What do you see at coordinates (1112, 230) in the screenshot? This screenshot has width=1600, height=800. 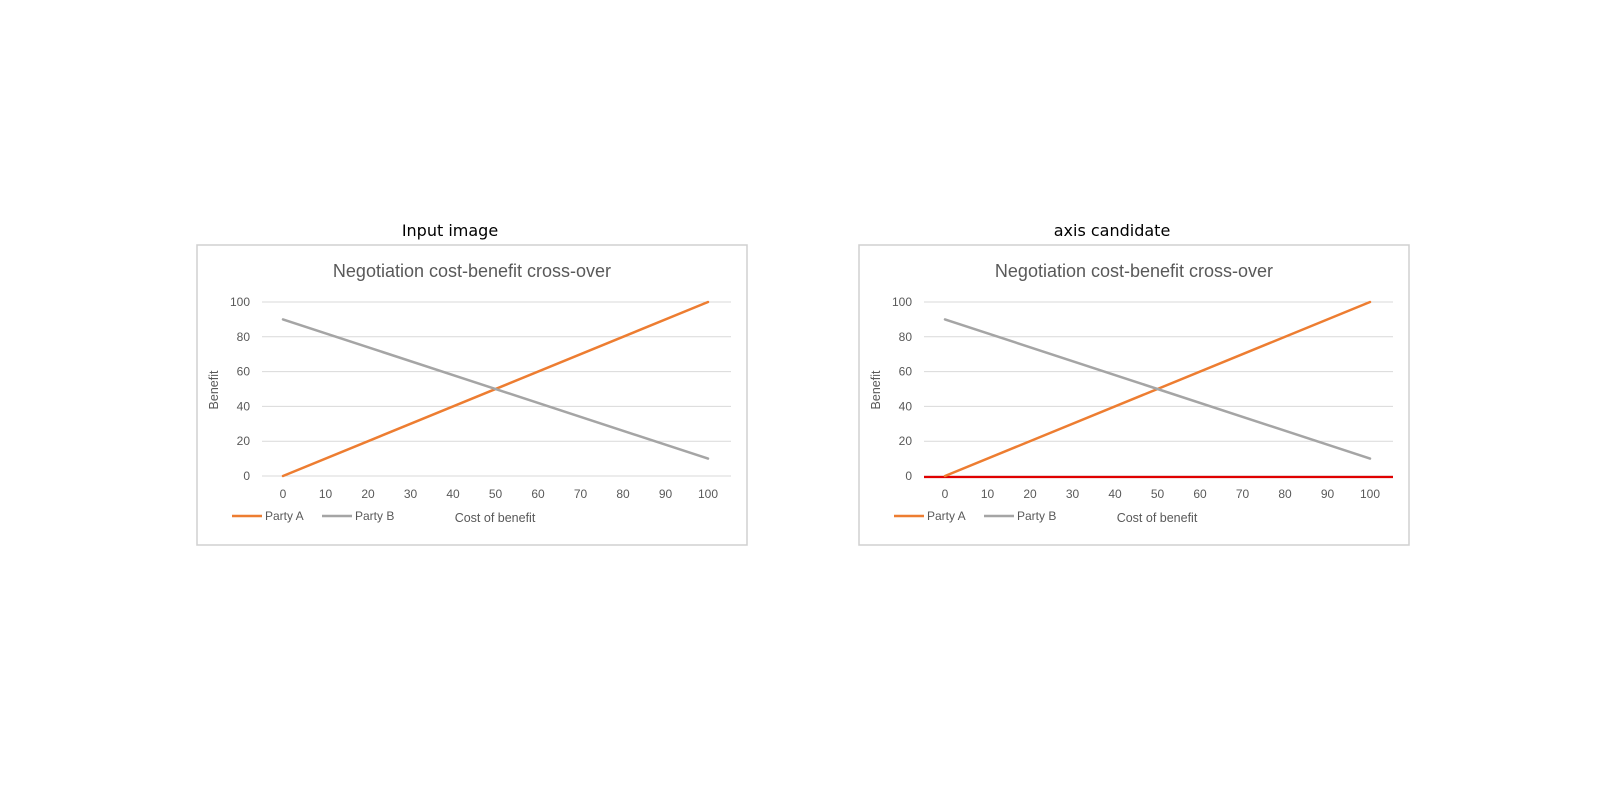 I see `panel-caption: axis candidate` at bounding box center [1112, 230].